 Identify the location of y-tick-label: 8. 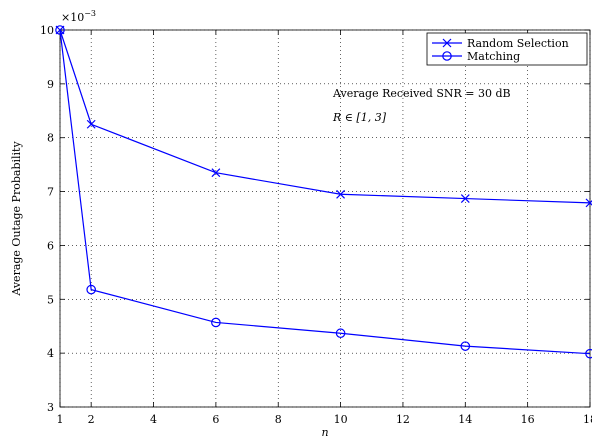
(50, 138).